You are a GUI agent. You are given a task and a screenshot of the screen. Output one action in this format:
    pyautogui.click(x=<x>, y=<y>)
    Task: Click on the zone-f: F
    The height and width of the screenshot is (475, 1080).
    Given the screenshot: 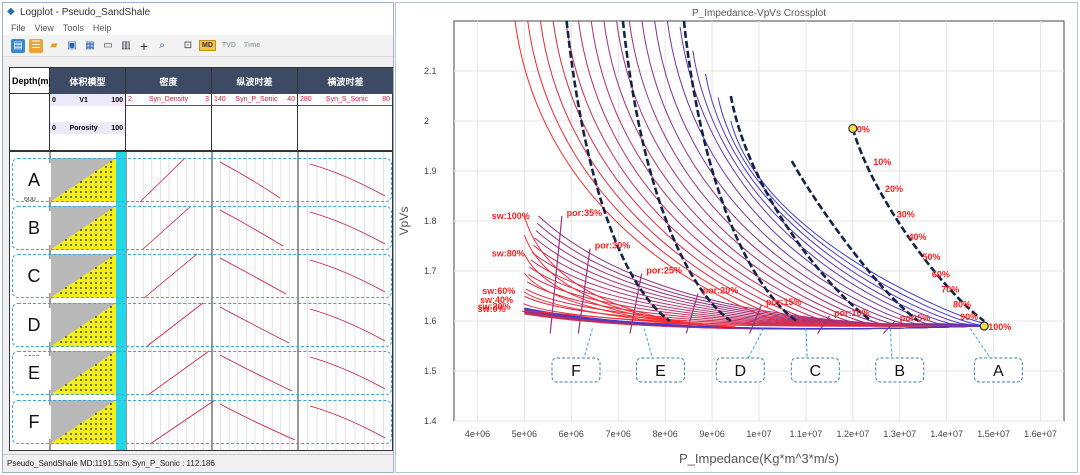 What is the action you would take?
    pyautogui.click(x=202, y=422)
    